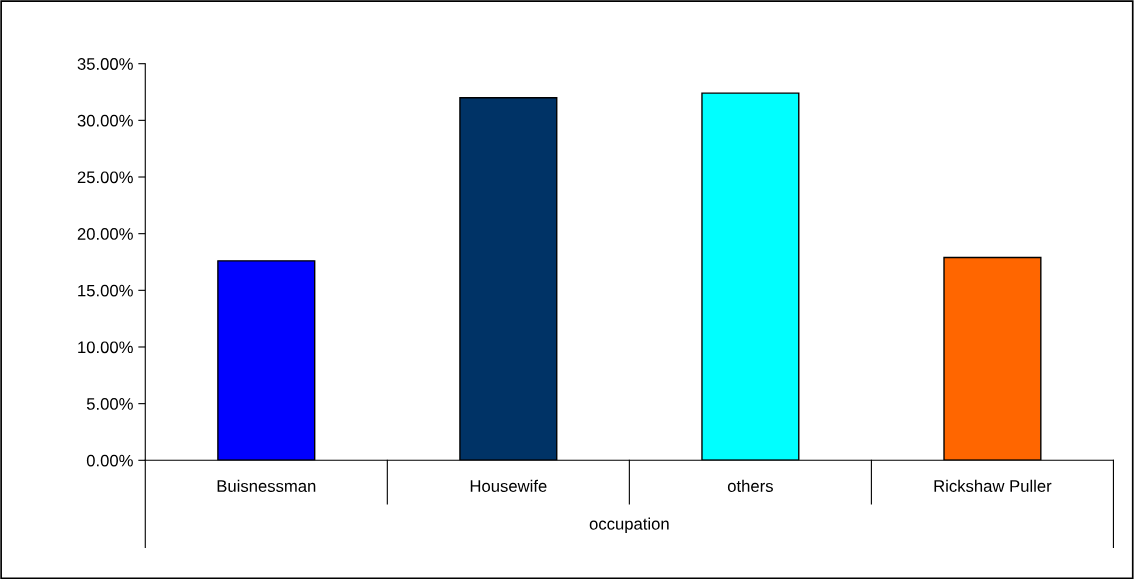 The height and width of the screenshot is (579, 1135). Describe the element at coordinates (266, 485) in the screenshot. I see `x-tick-label: Buisnessman` at that location.